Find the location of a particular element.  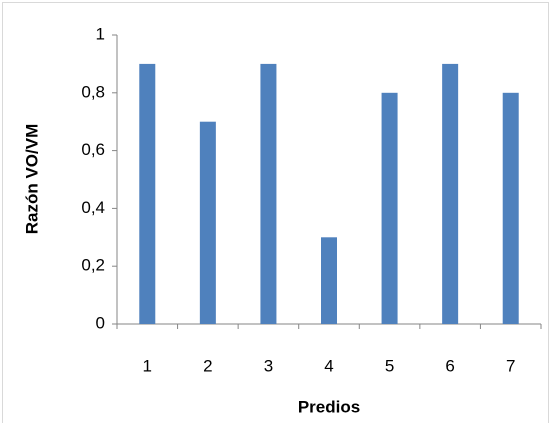

y-tick-label: 1 is located at coordinates (100, 33).